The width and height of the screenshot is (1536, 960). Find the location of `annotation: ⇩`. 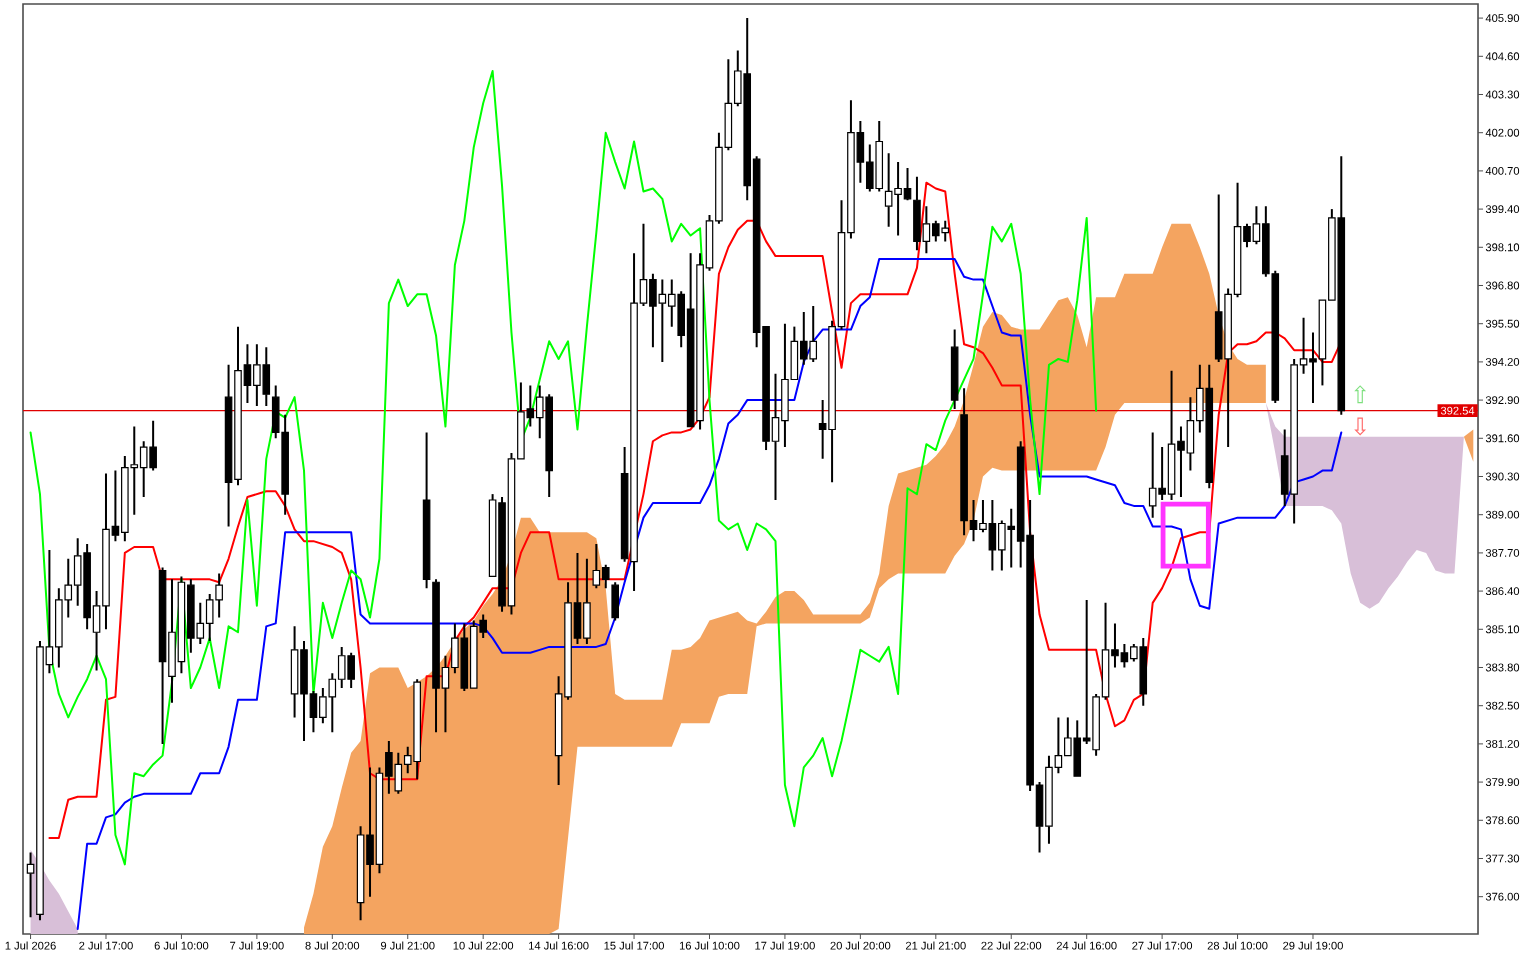

annotation: ⇩ is located at coordinates (1360, 426).